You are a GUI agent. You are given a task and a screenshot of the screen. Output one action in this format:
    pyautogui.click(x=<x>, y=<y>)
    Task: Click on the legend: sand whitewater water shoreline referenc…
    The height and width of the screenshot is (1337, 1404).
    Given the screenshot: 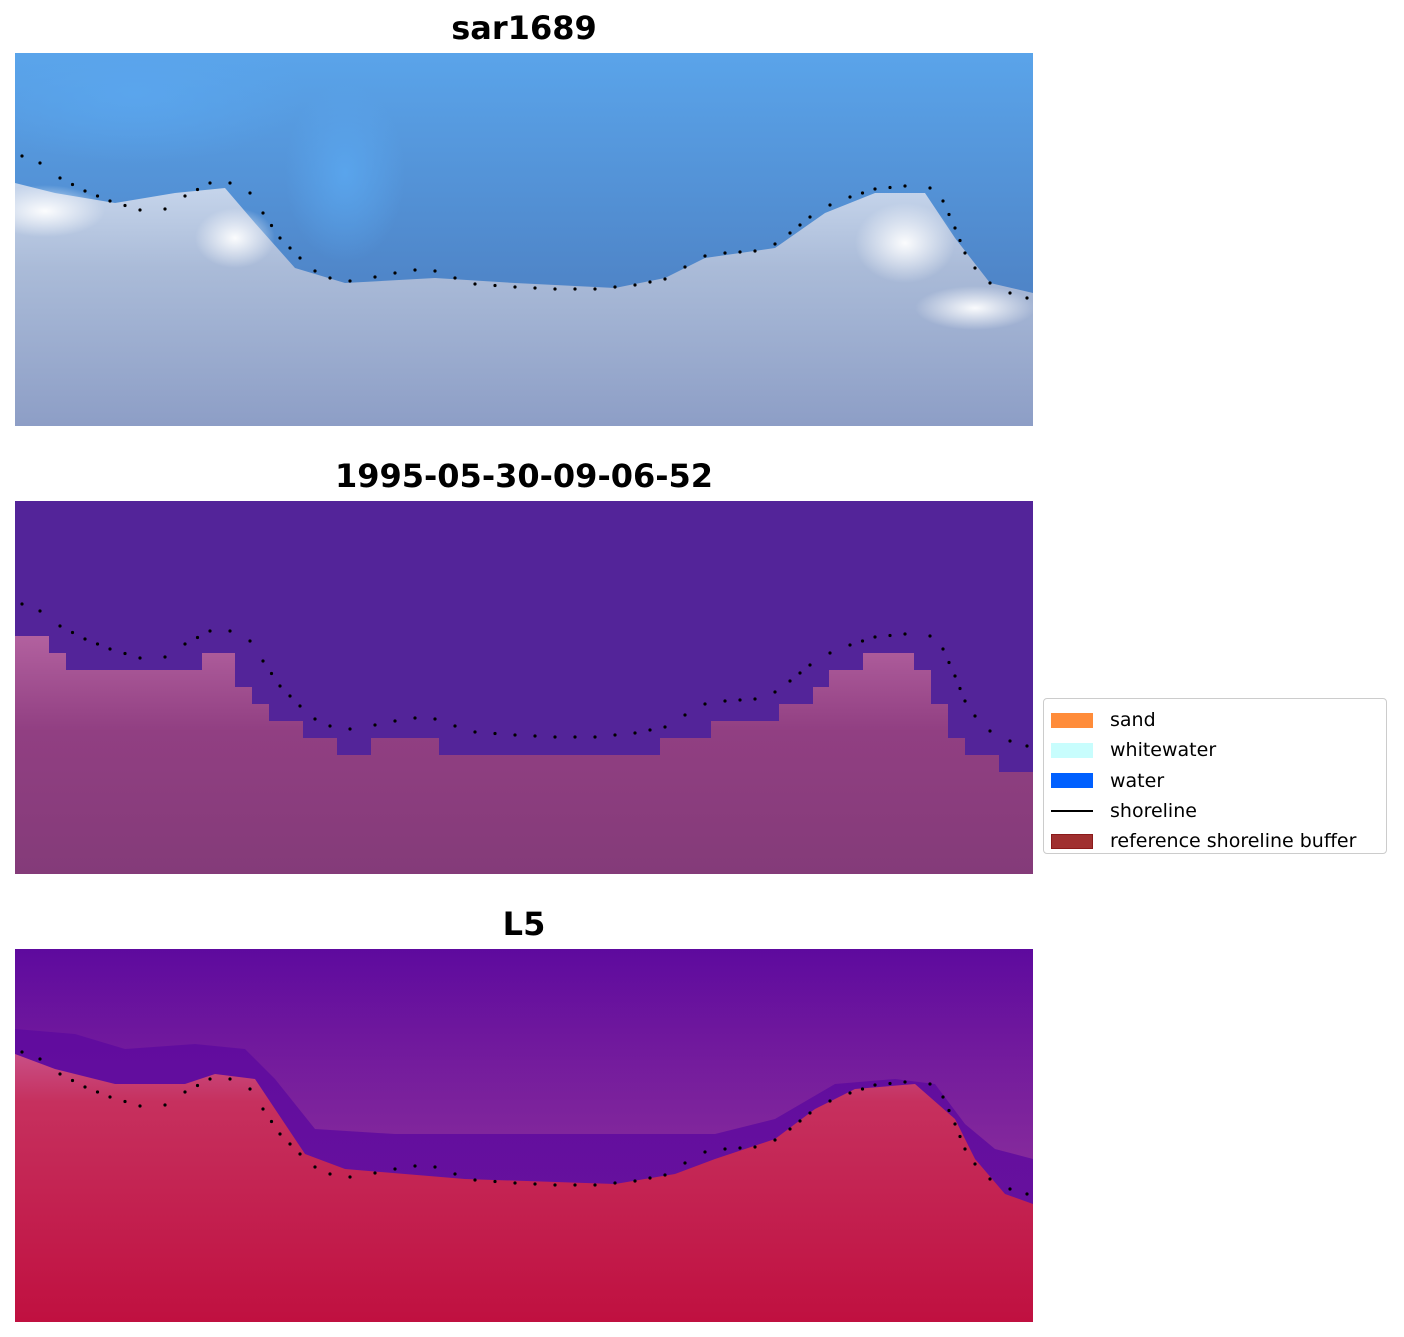 What is the action you would take?
    pyautogui.click(x=1215, y=776)
    